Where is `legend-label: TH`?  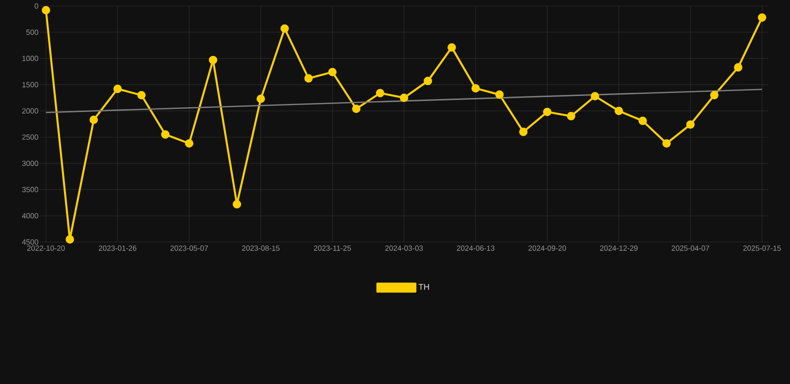 legend-label: TH is located at coordinates (423, 287).